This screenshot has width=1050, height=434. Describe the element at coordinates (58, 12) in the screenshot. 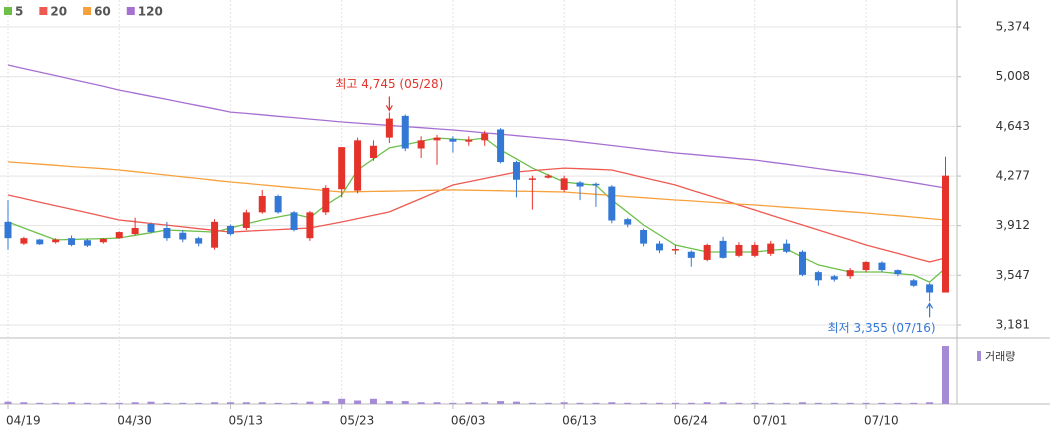

I see `legend-label: 20` at that location.